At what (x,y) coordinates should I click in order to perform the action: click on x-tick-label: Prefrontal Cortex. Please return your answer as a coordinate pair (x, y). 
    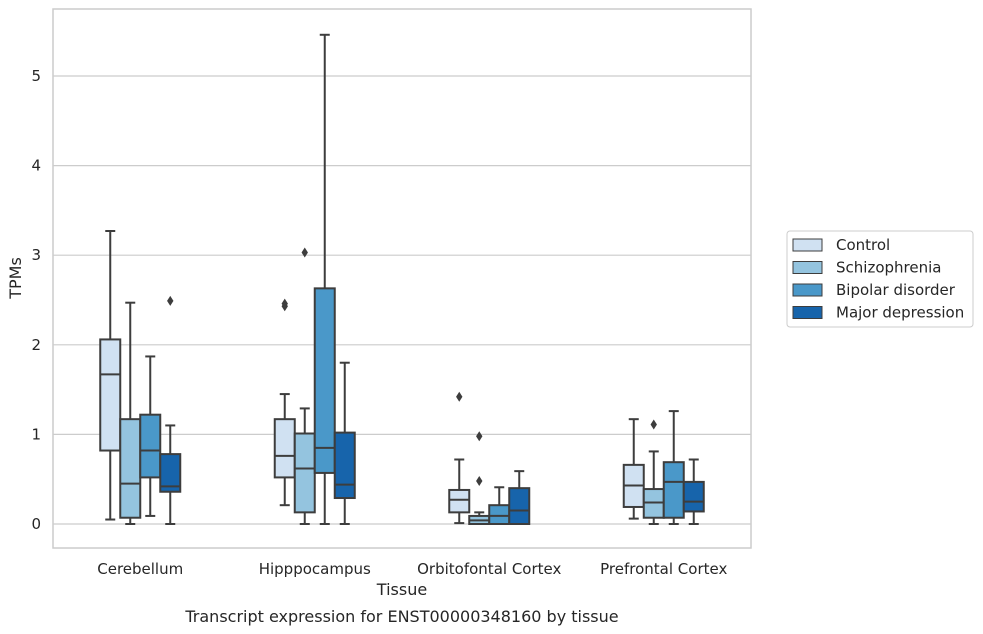
    Looking at the image, I should click on (663, 569).